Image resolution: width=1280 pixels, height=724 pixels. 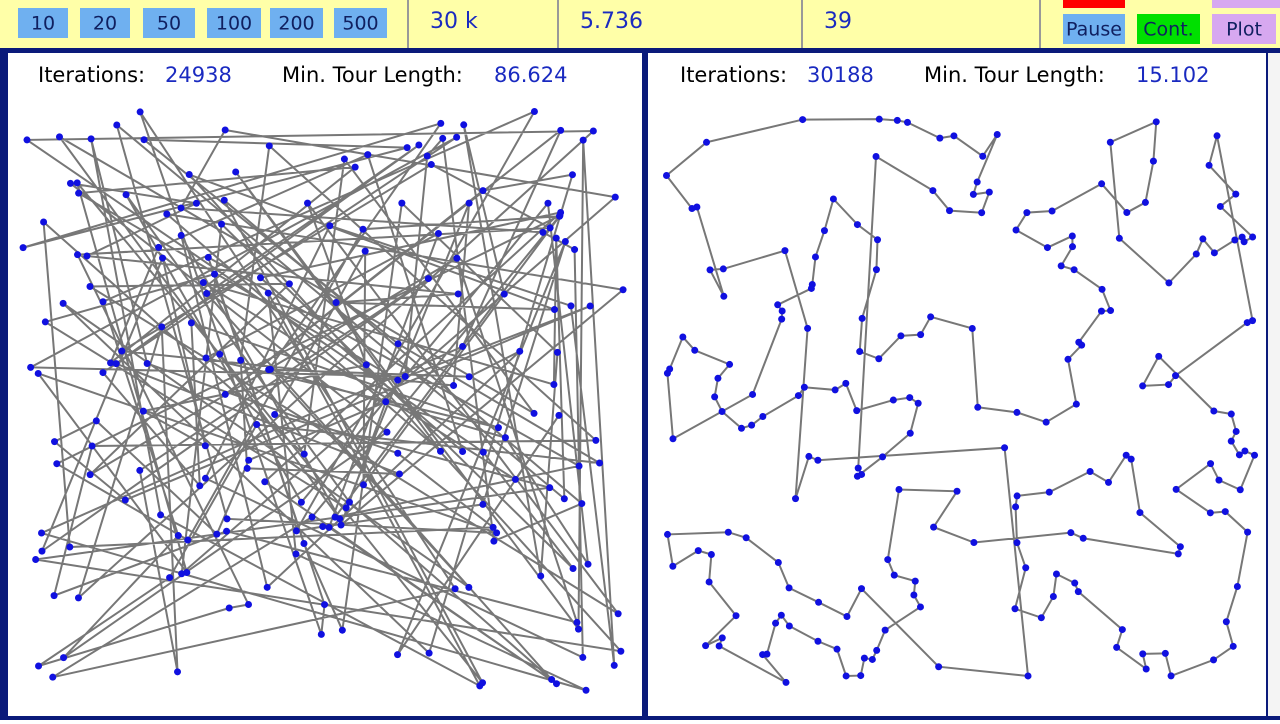 What do you see at coordinates (198, 75) in the screenshot?
I see `iterations-value: 24938` at bounding box center [198, 75].